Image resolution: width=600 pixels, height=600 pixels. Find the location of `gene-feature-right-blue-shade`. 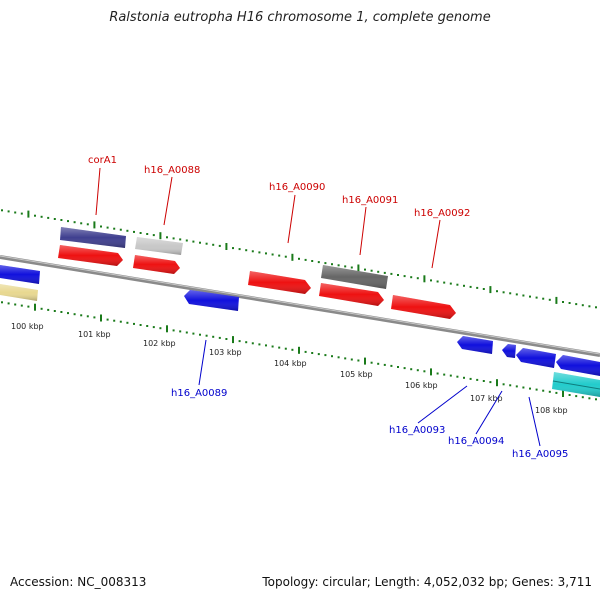

gene-feature-right-blue-shade is located at coordinates (578, 365).